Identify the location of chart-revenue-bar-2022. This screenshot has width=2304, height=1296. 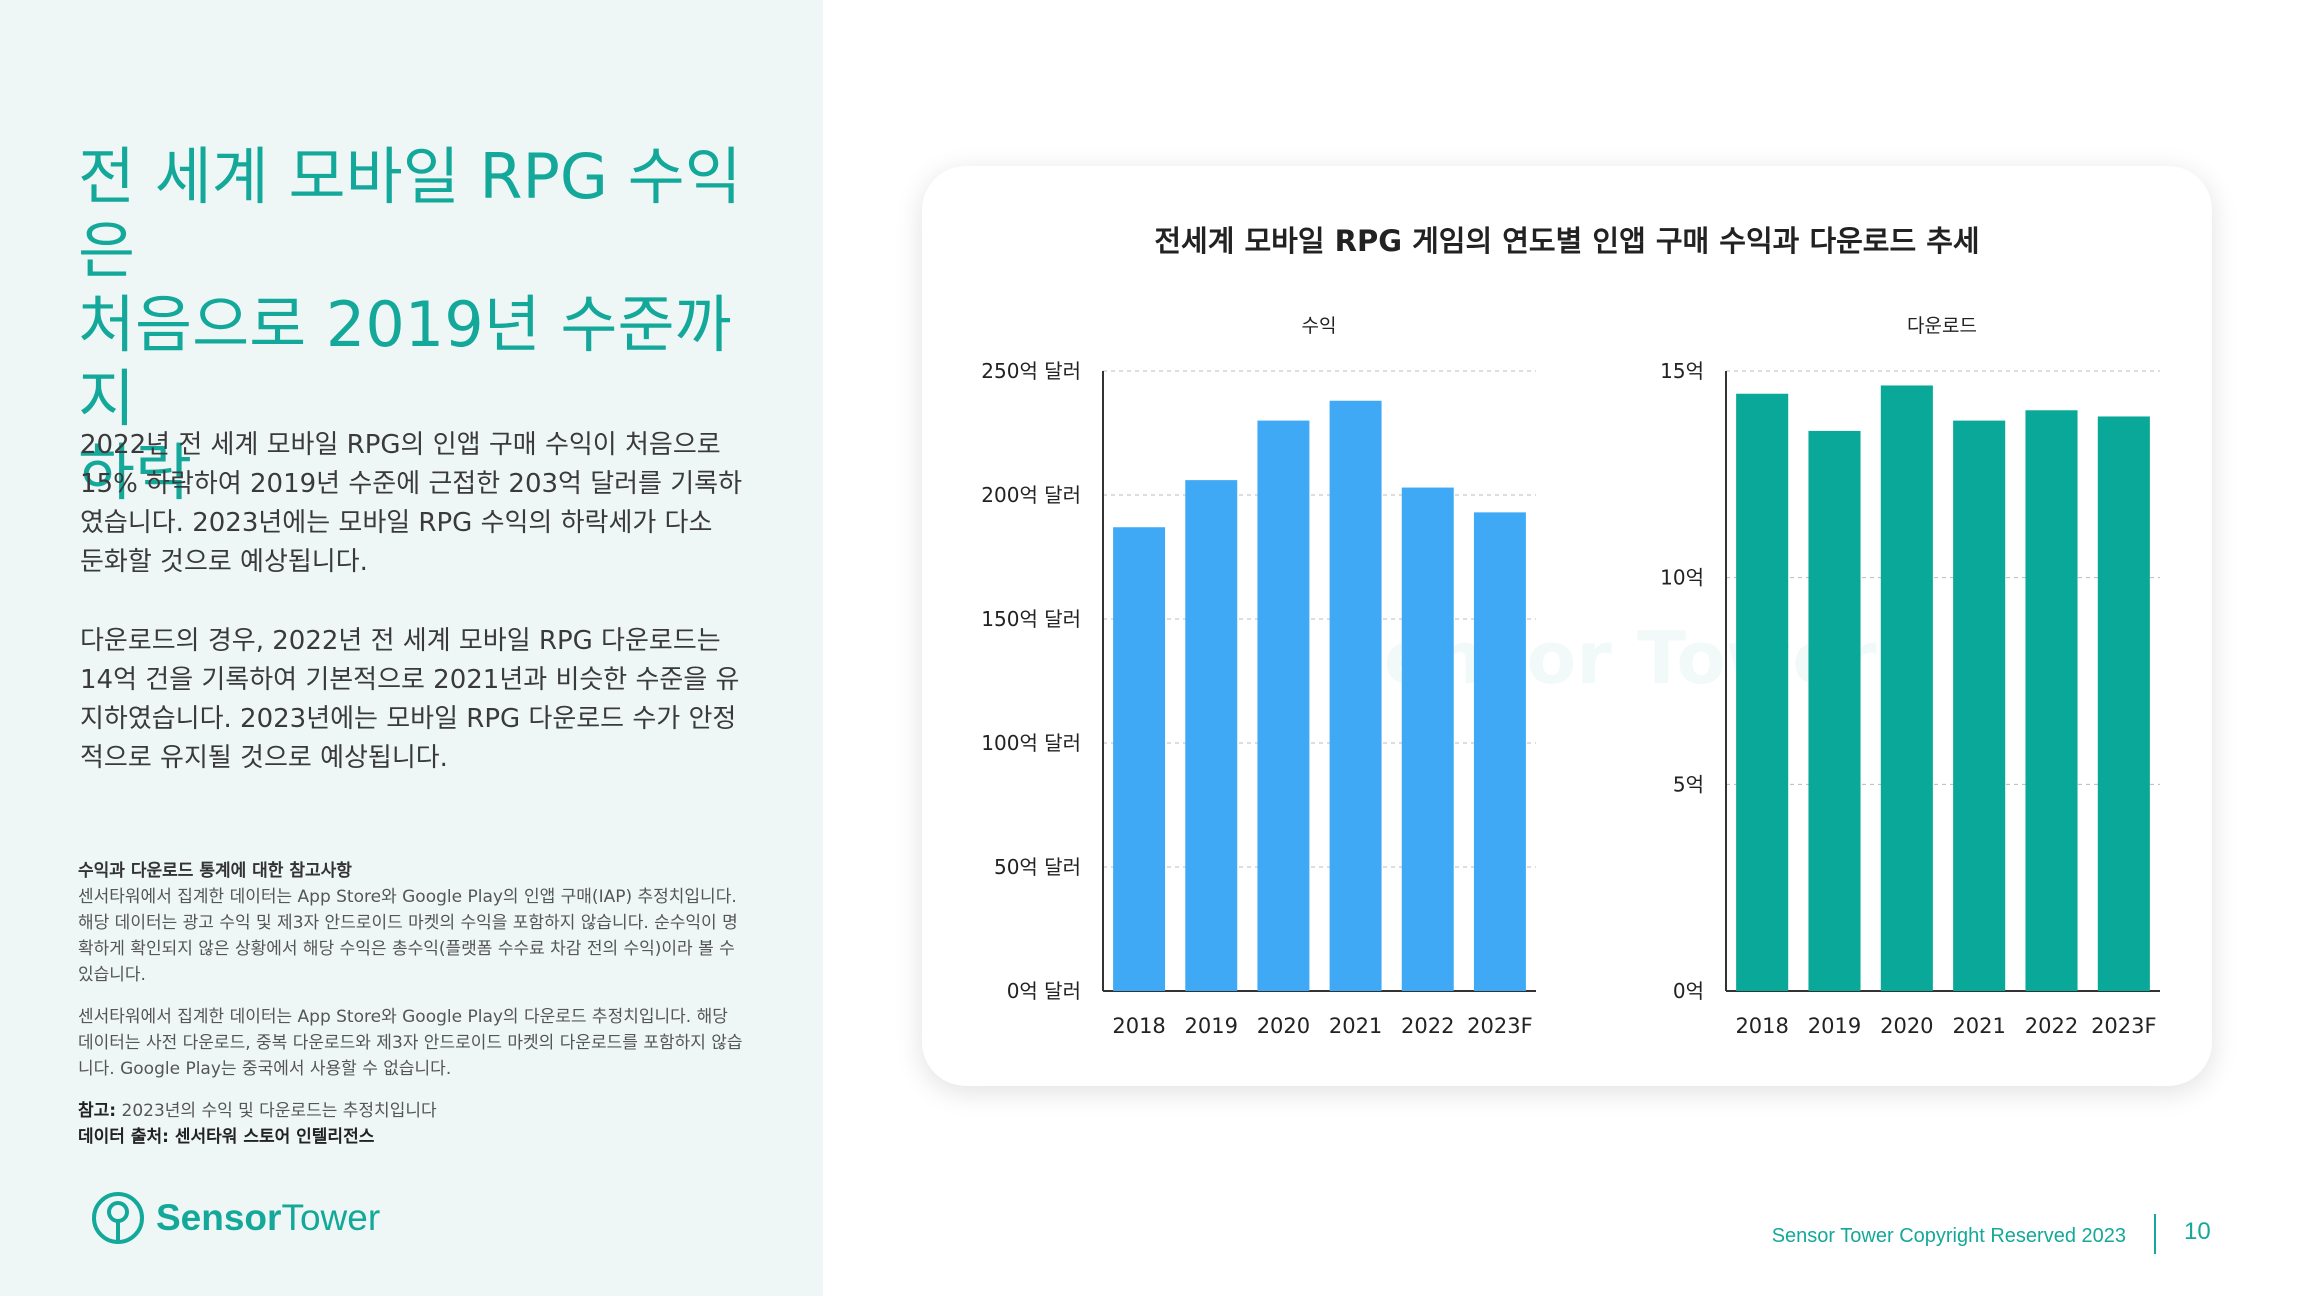
(1427, 739).